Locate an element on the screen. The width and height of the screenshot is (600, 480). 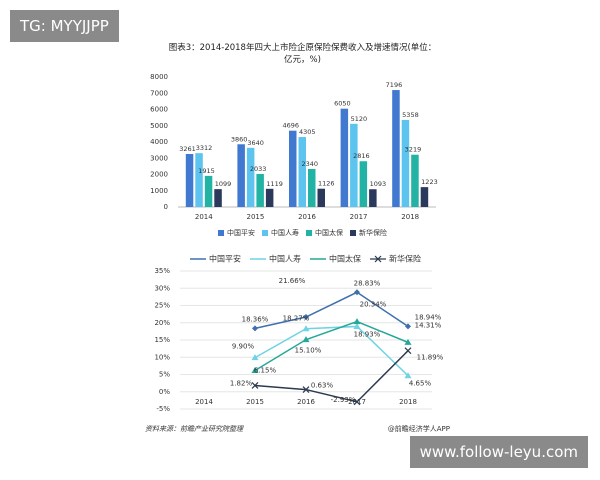
bar-value-label: 1093 is located at coordinates (378, 184).